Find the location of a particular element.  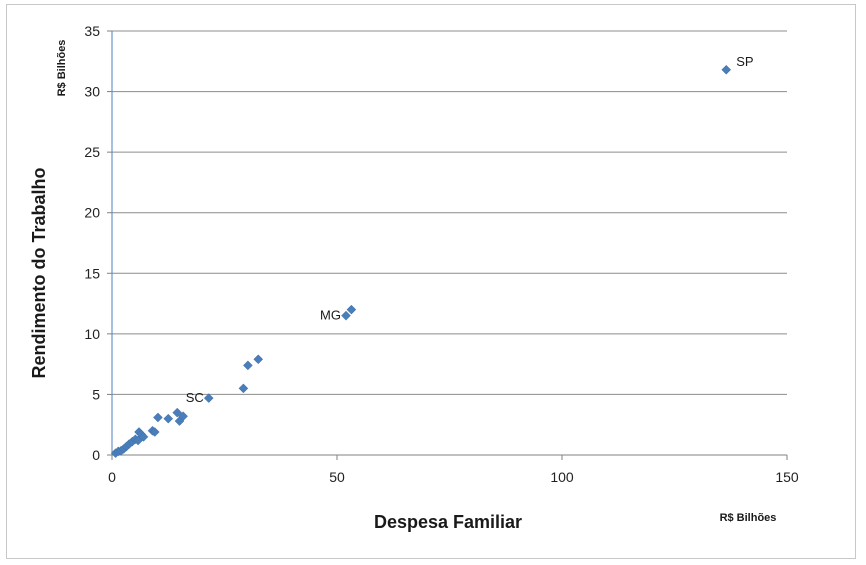

y-tick-labels: 0 5 10 15 20 25 30 35 is located at coordinates (98, 243).